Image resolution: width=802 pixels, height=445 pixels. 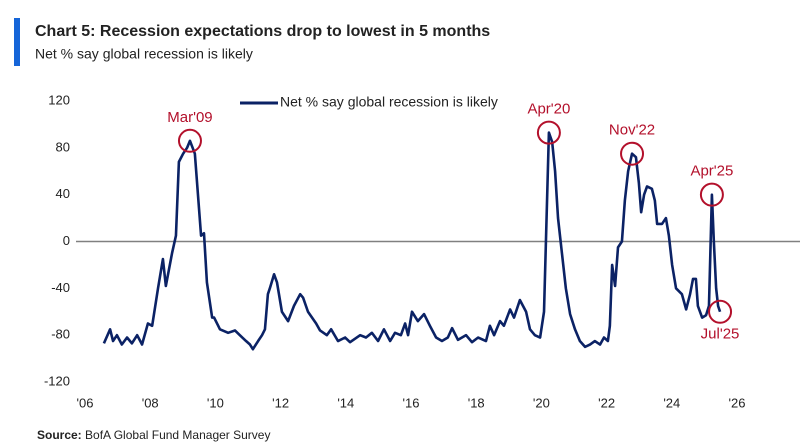 I want to click on annotation-label: Mar'09, so click(x=189, y=117).